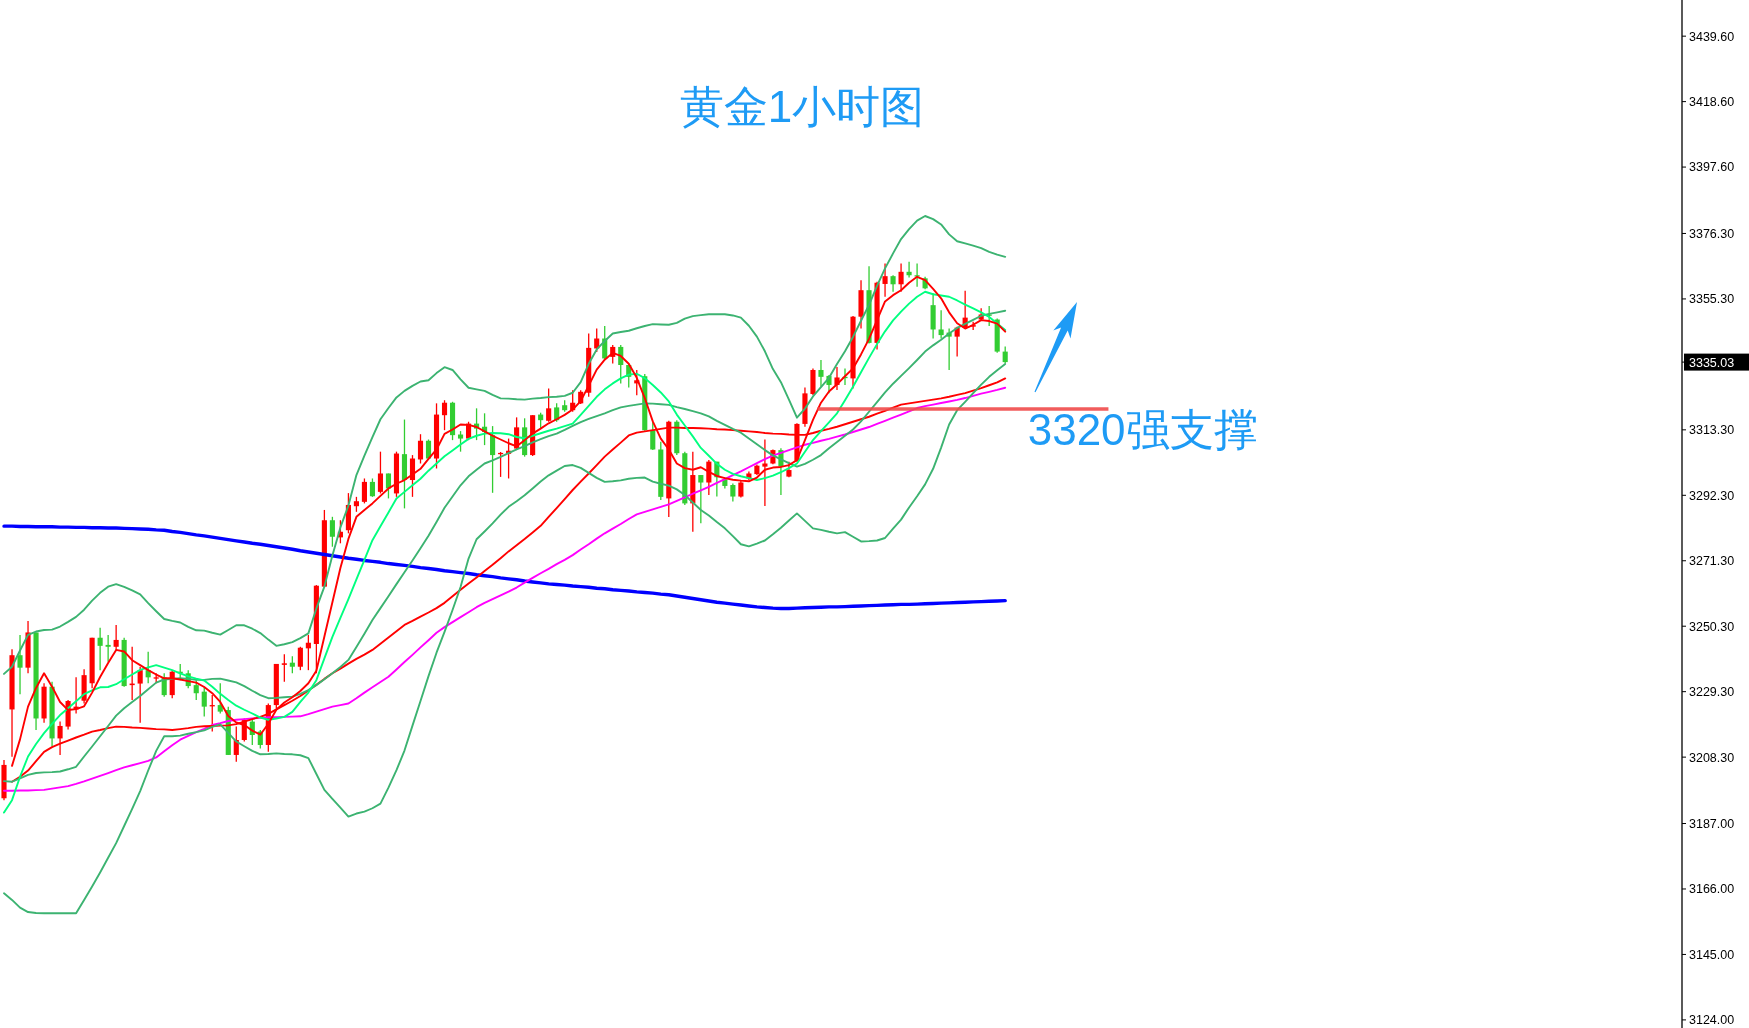 This screenshot has height=1028, width=1749. What do you see at coordinates (1712, 561) in the screenshot?
I see `y-tick-label: 3271.30` at bounding box center [1712, 561].